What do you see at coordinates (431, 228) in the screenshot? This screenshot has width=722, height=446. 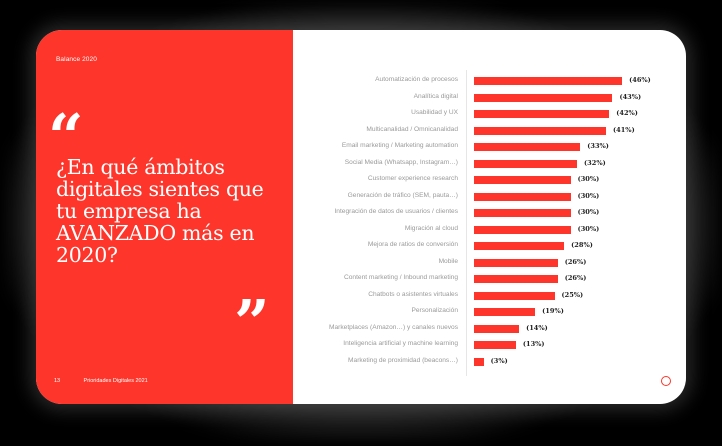 I see `category-label: Migración al cloud` at bounding box center [431, 228].